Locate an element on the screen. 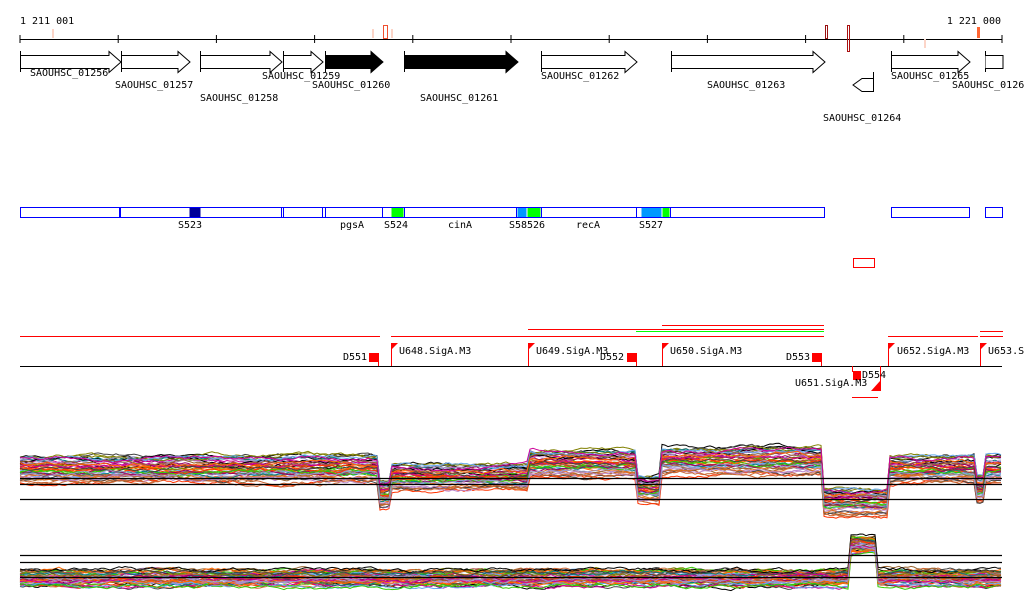 This screenshot has height=611, width=1024. gene-label: SAOUHSC_01256 is located at coordinates (69, 73).